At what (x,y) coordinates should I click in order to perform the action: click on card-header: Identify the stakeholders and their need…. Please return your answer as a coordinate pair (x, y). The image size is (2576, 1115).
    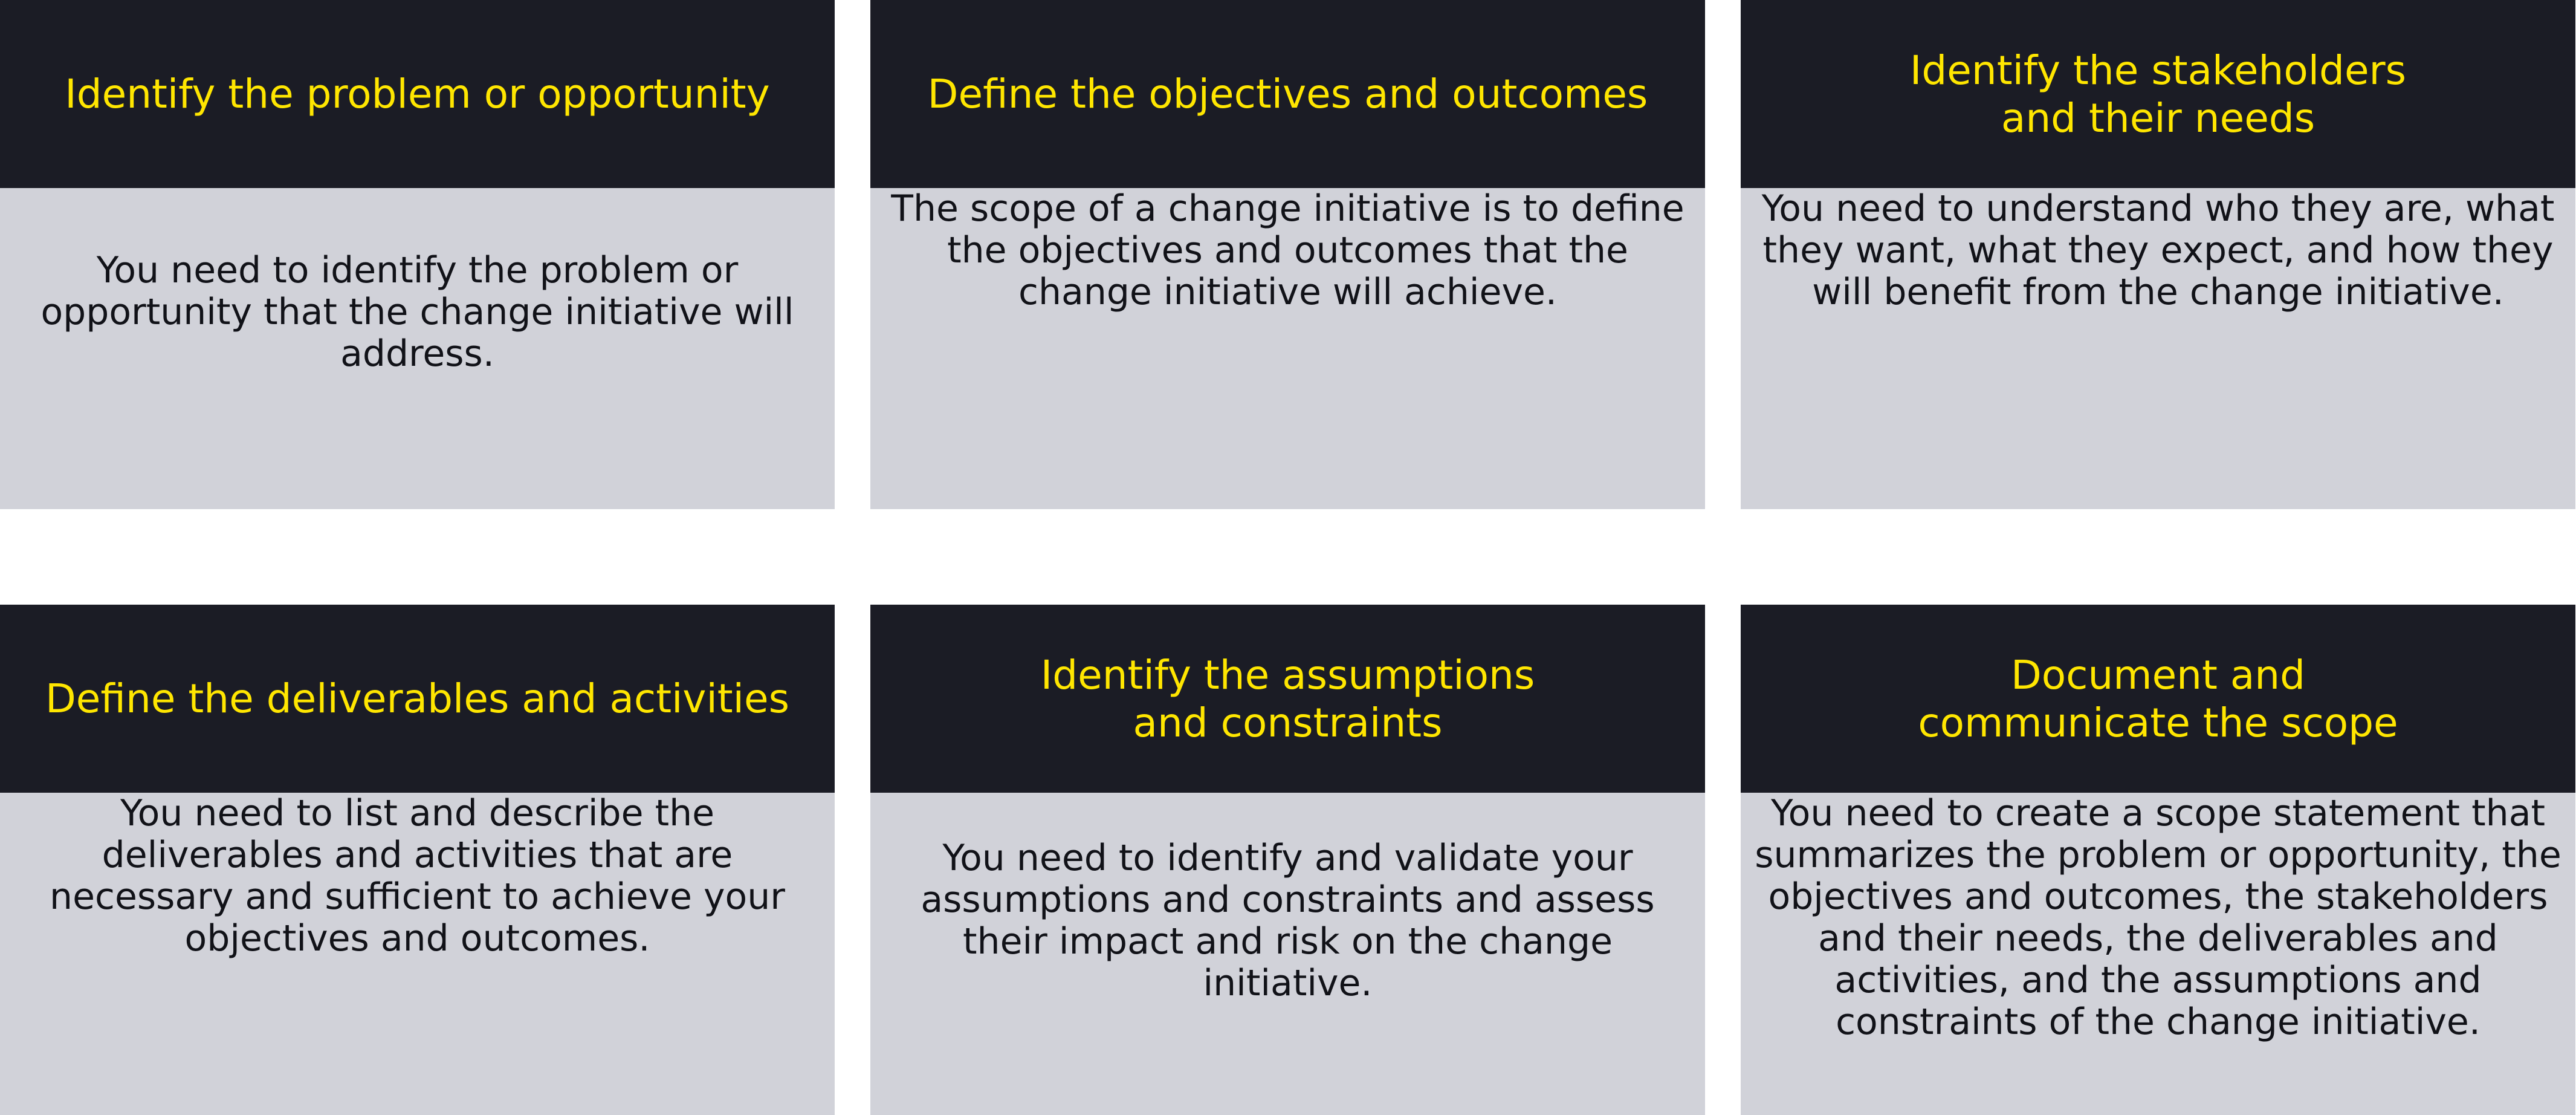
    Looking at the image, I should click on (2158, 94).